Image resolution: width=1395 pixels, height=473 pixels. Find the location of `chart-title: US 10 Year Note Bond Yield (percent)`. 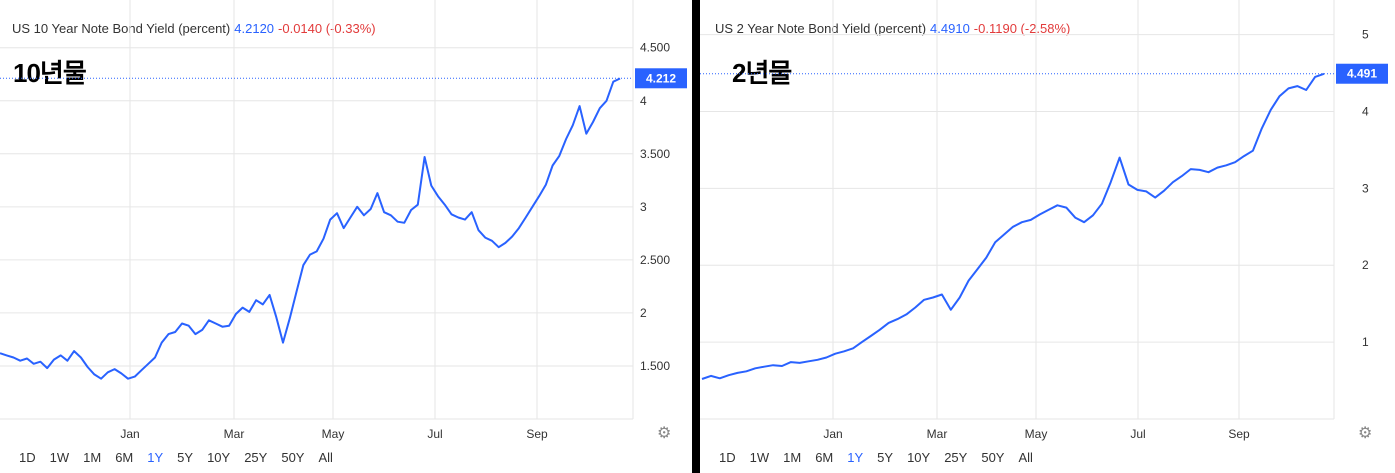

chart-title: US 10 Year Note Bond Yield (percent) is located at coordinates (121, 28).